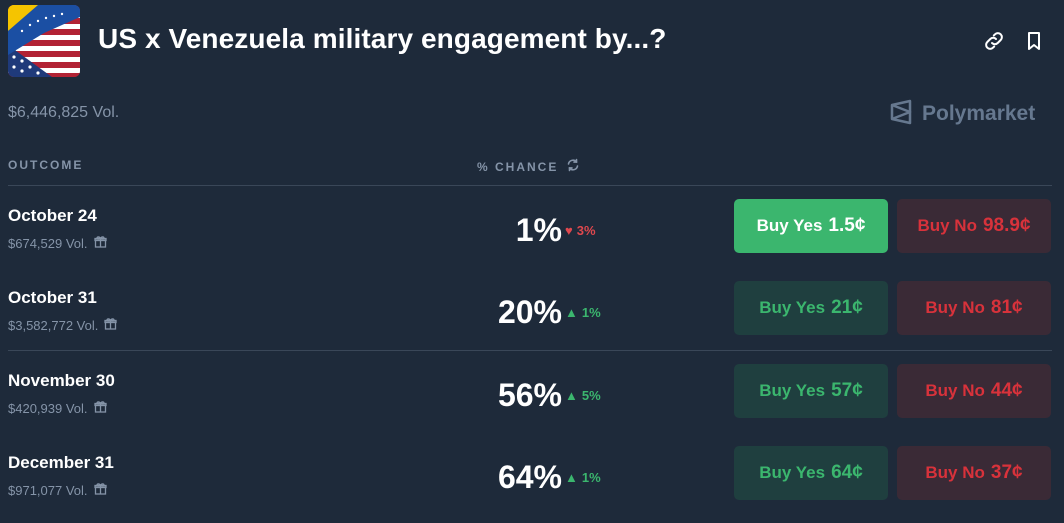 The height and width of the screenshot is (523, 1064). What do you see at coordinates (529, 395) in the screenshot?
I see `outcome-chance: 56%` at bounding box center [529, 395].